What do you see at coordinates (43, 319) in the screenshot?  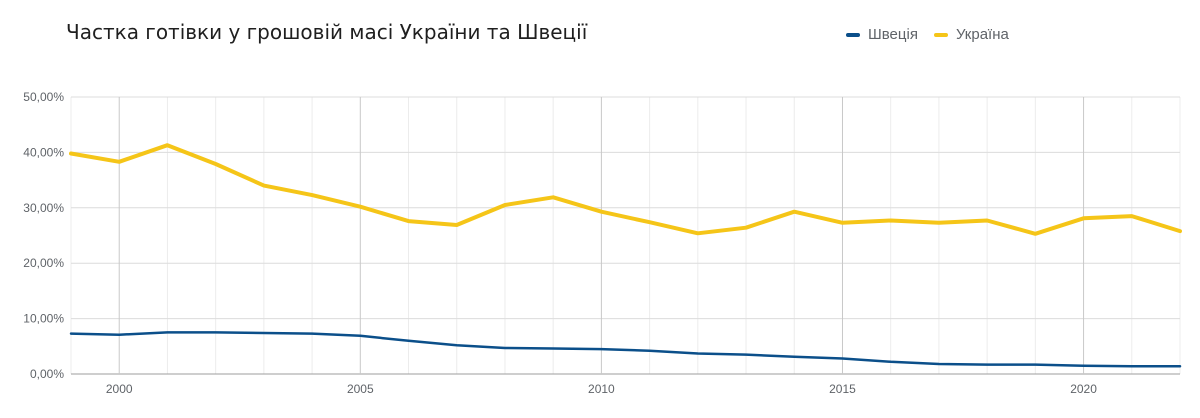 I see `y-tick-label: 10,00%` at bounding box center [43, 319].